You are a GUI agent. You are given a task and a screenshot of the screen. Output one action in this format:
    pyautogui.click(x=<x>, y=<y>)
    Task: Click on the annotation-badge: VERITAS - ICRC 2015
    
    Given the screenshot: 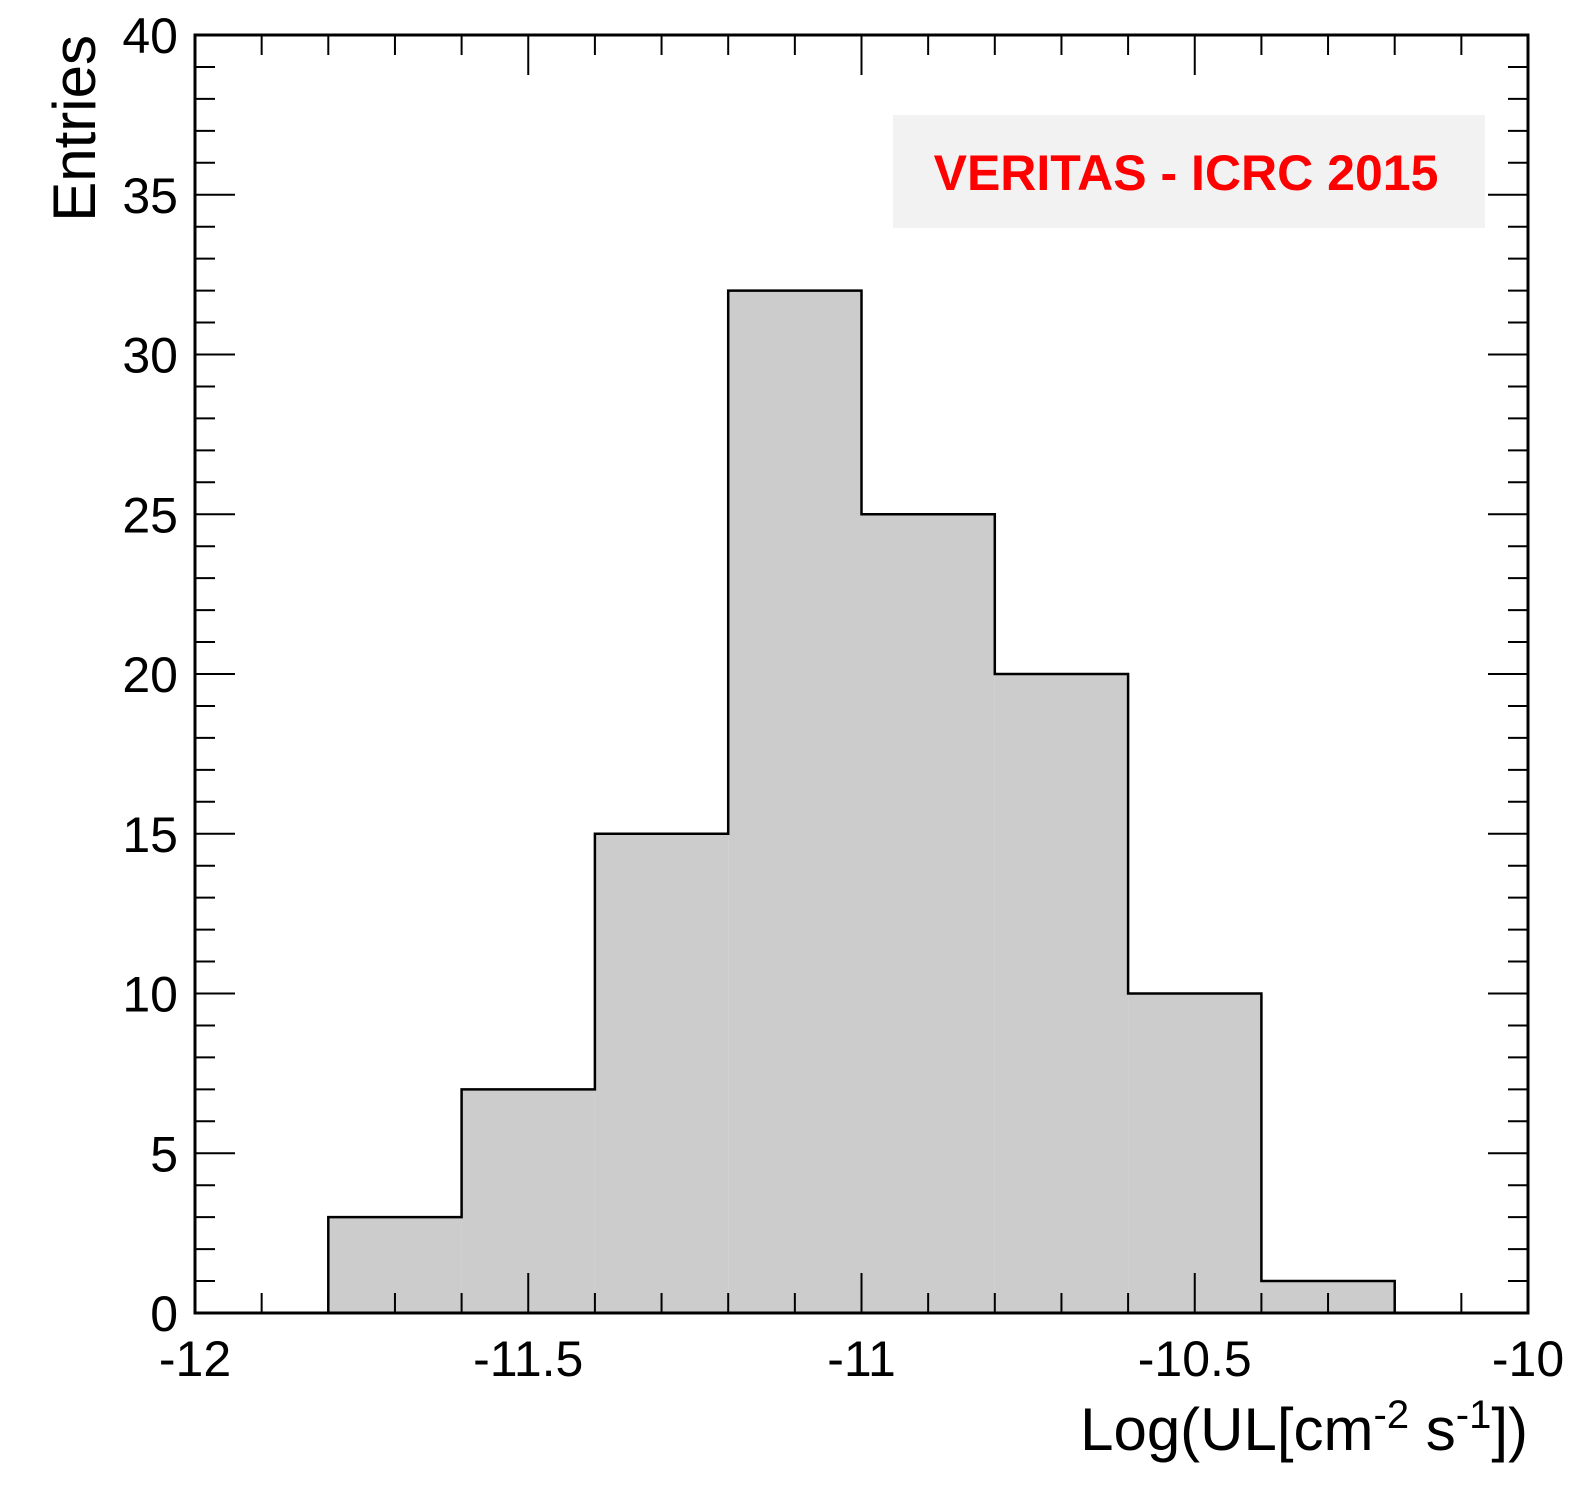 What is the action you would take?
    pyautogui.click(x=1189, y=171)
    